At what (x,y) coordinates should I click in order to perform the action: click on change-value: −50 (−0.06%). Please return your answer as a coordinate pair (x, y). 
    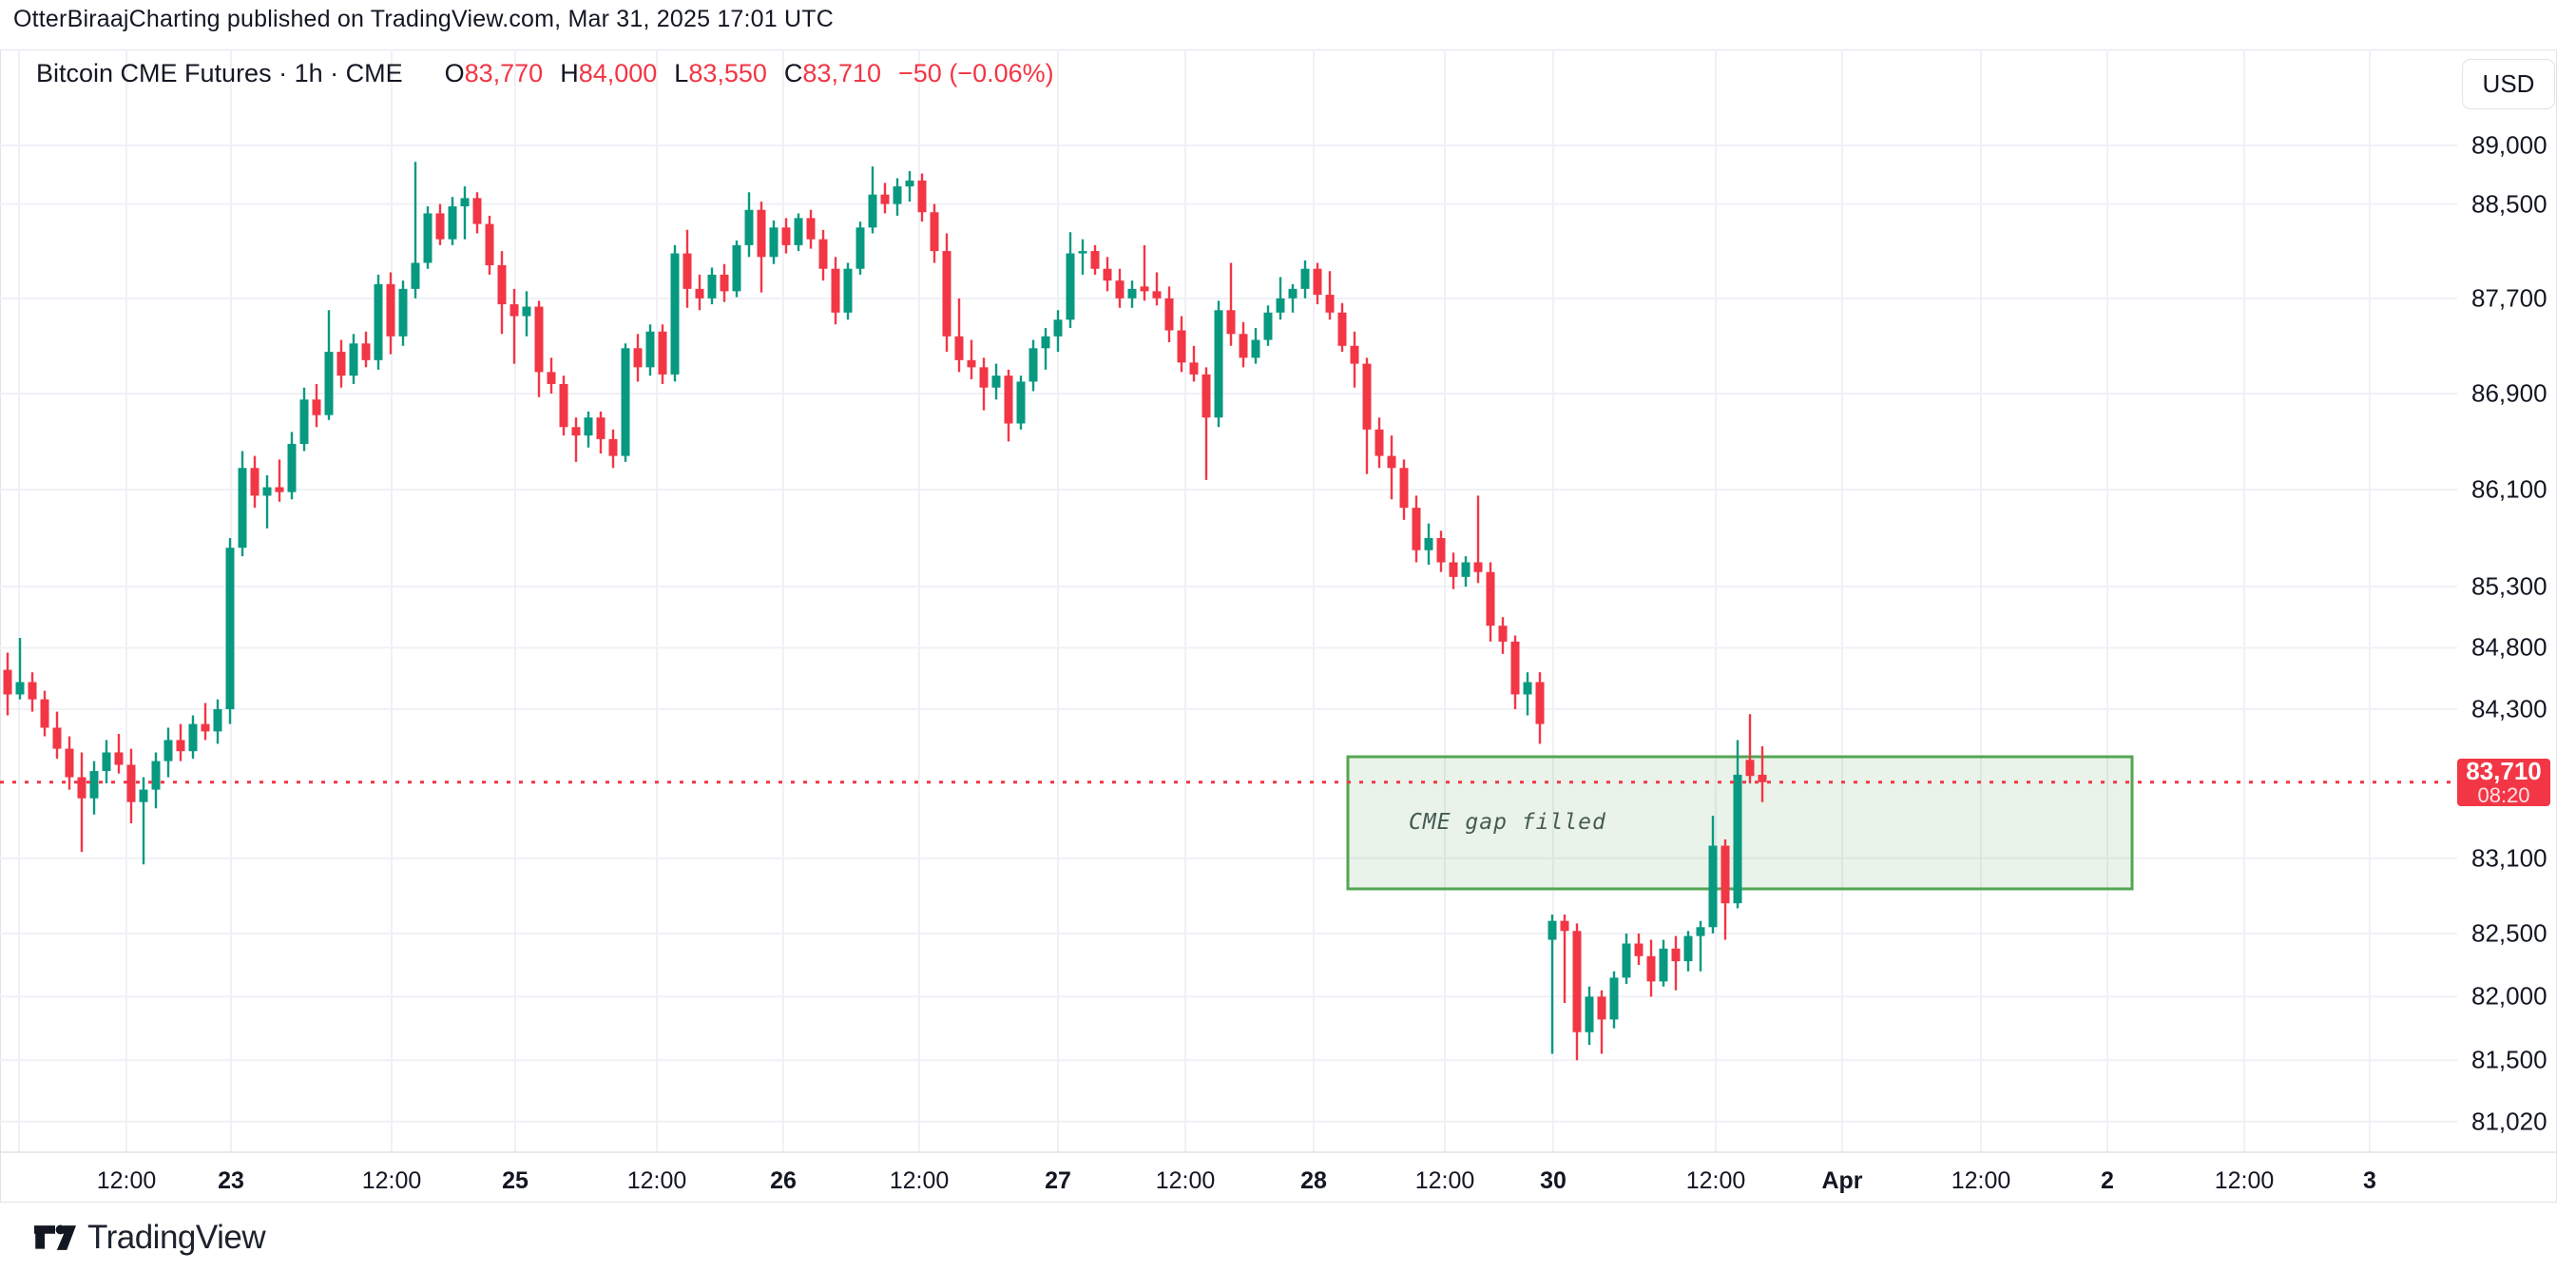
    Looking at the image, I should click on (976, 73).